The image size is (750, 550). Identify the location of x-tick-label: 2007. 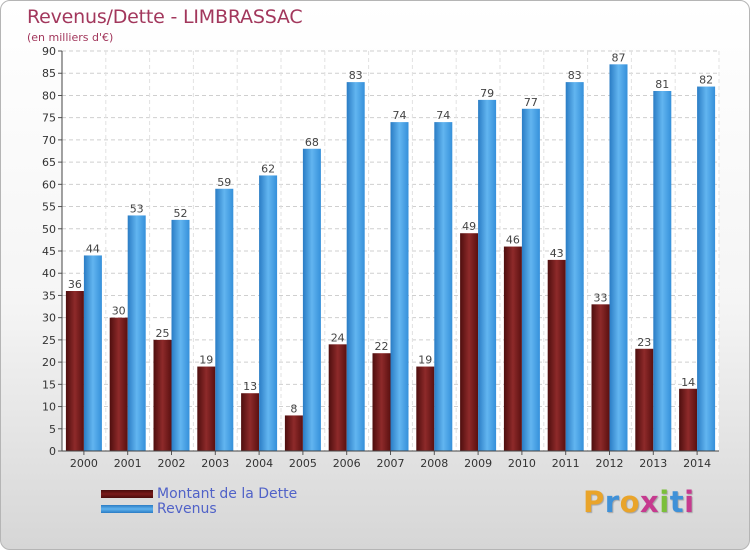
(391, 463).